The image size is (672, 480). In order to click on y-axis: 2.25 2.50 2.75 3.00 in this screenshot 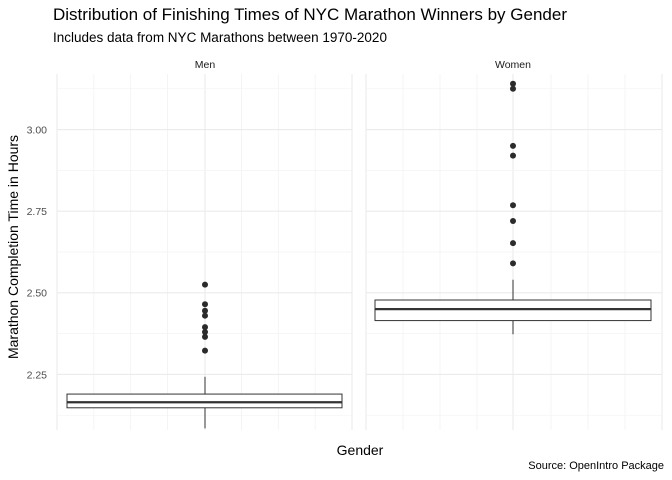, I will do `click(37, 252)`.